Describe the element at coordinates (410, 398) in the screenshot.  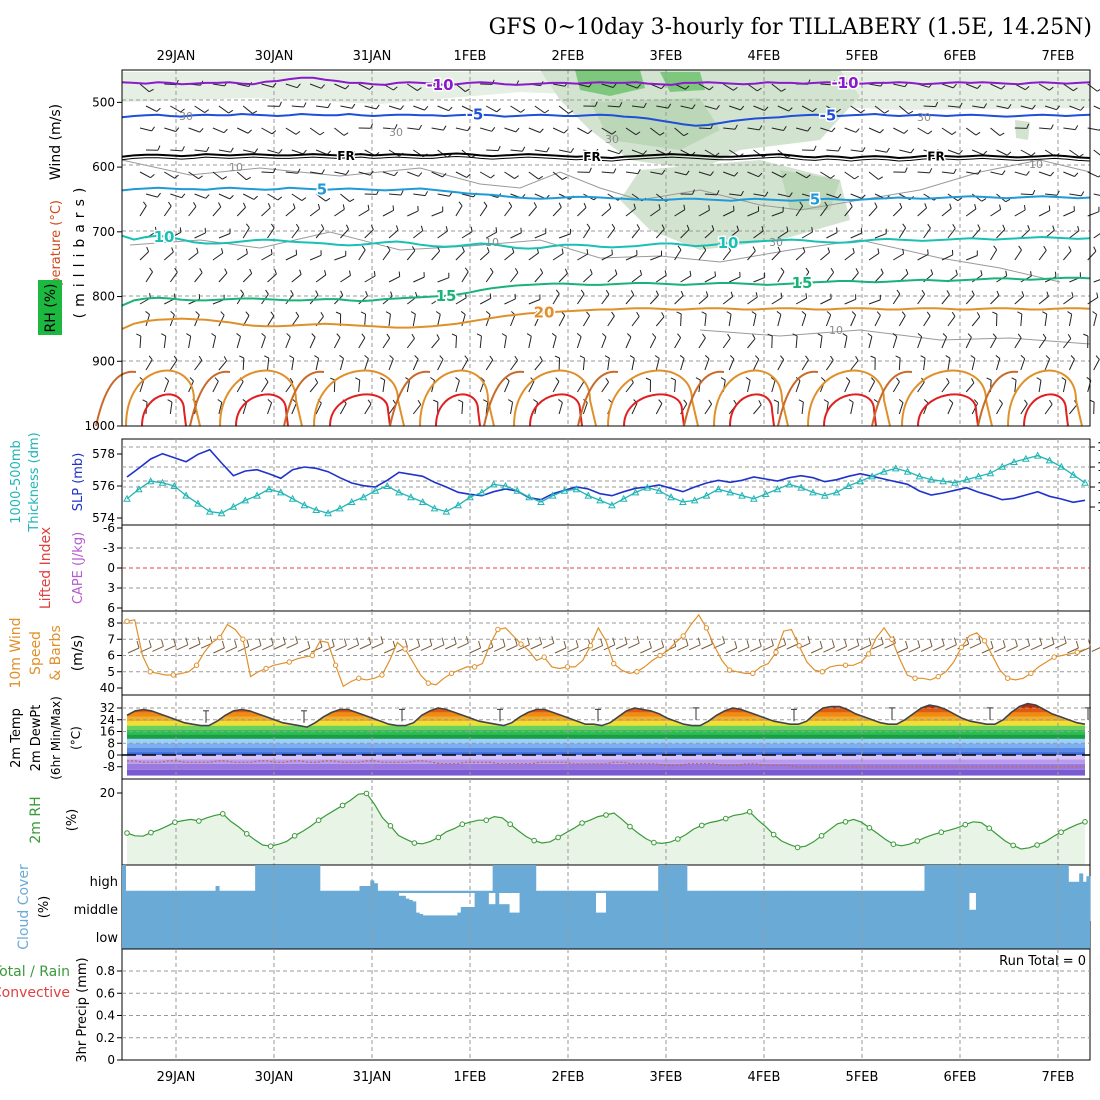
I see `surface-isotherm-brown` at that location.